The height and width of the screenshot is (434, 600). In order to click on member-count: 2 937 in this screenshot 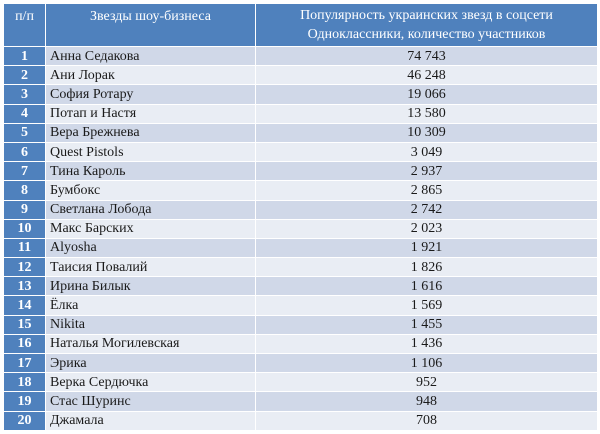, I will do `click(426, 171)`.